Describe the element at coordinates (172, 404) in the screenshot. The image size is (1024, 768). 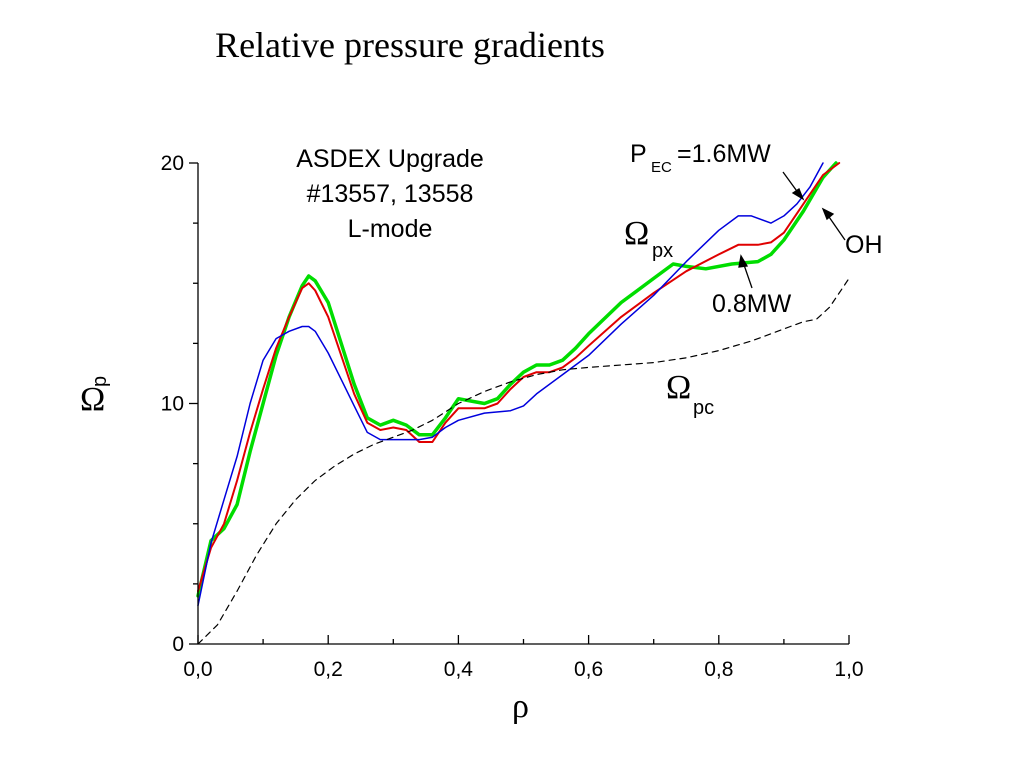
I see `y-tick-label: 10` at that location.